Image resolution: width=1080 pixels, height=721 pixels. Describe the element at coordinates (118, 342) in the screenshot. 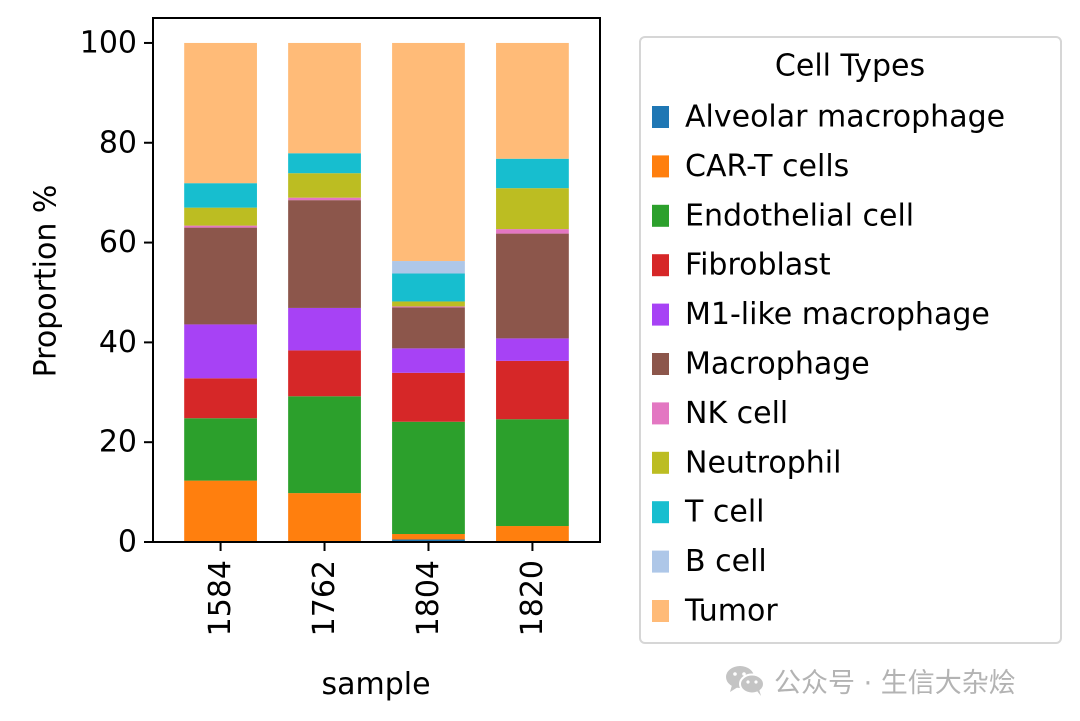

I see `y-tick-label: 40` at that location.